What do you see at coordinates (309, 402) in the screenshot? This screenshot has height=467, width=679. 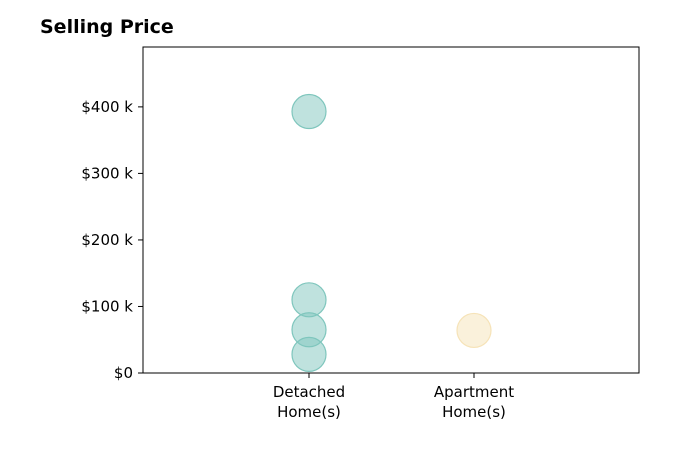 I see `x-tick-label: Detached Home(s)` at bounding box center [309, 402].